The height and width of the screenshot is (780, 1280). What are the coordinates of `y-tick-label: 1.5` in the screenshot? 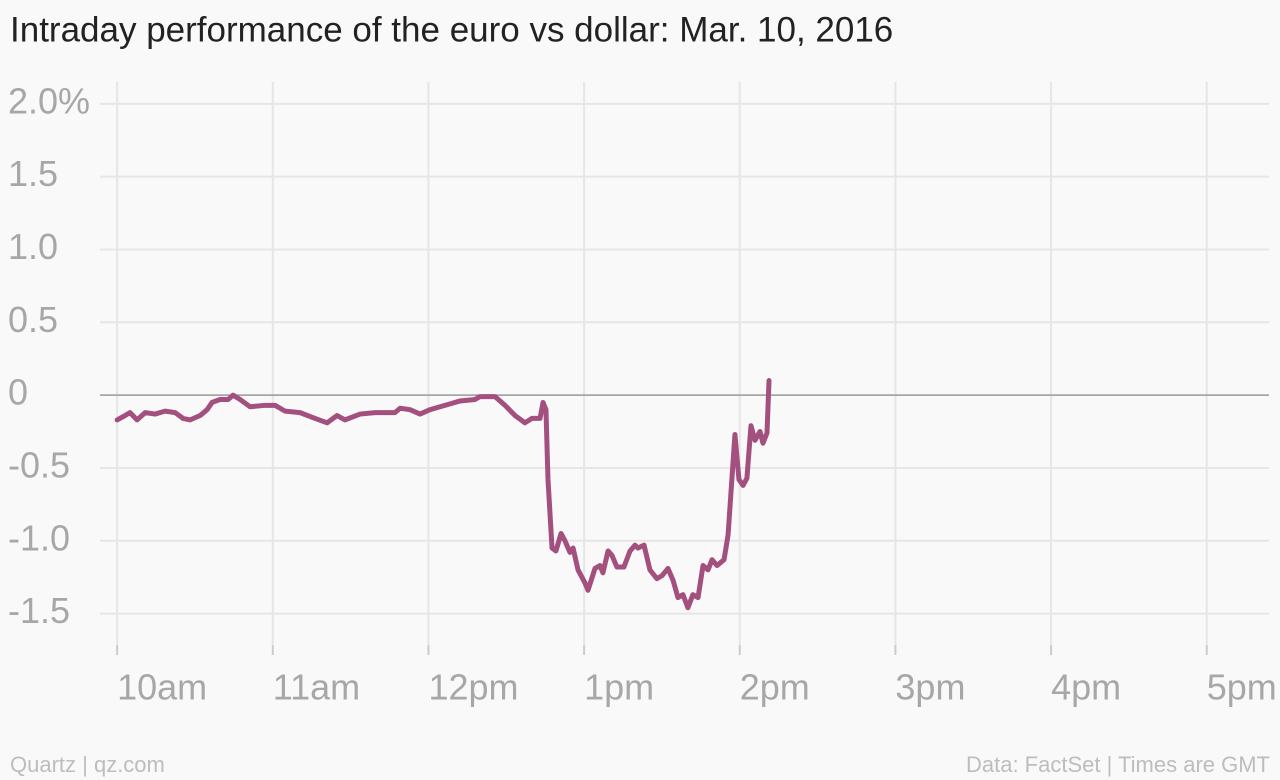 It's located at (33, 173).